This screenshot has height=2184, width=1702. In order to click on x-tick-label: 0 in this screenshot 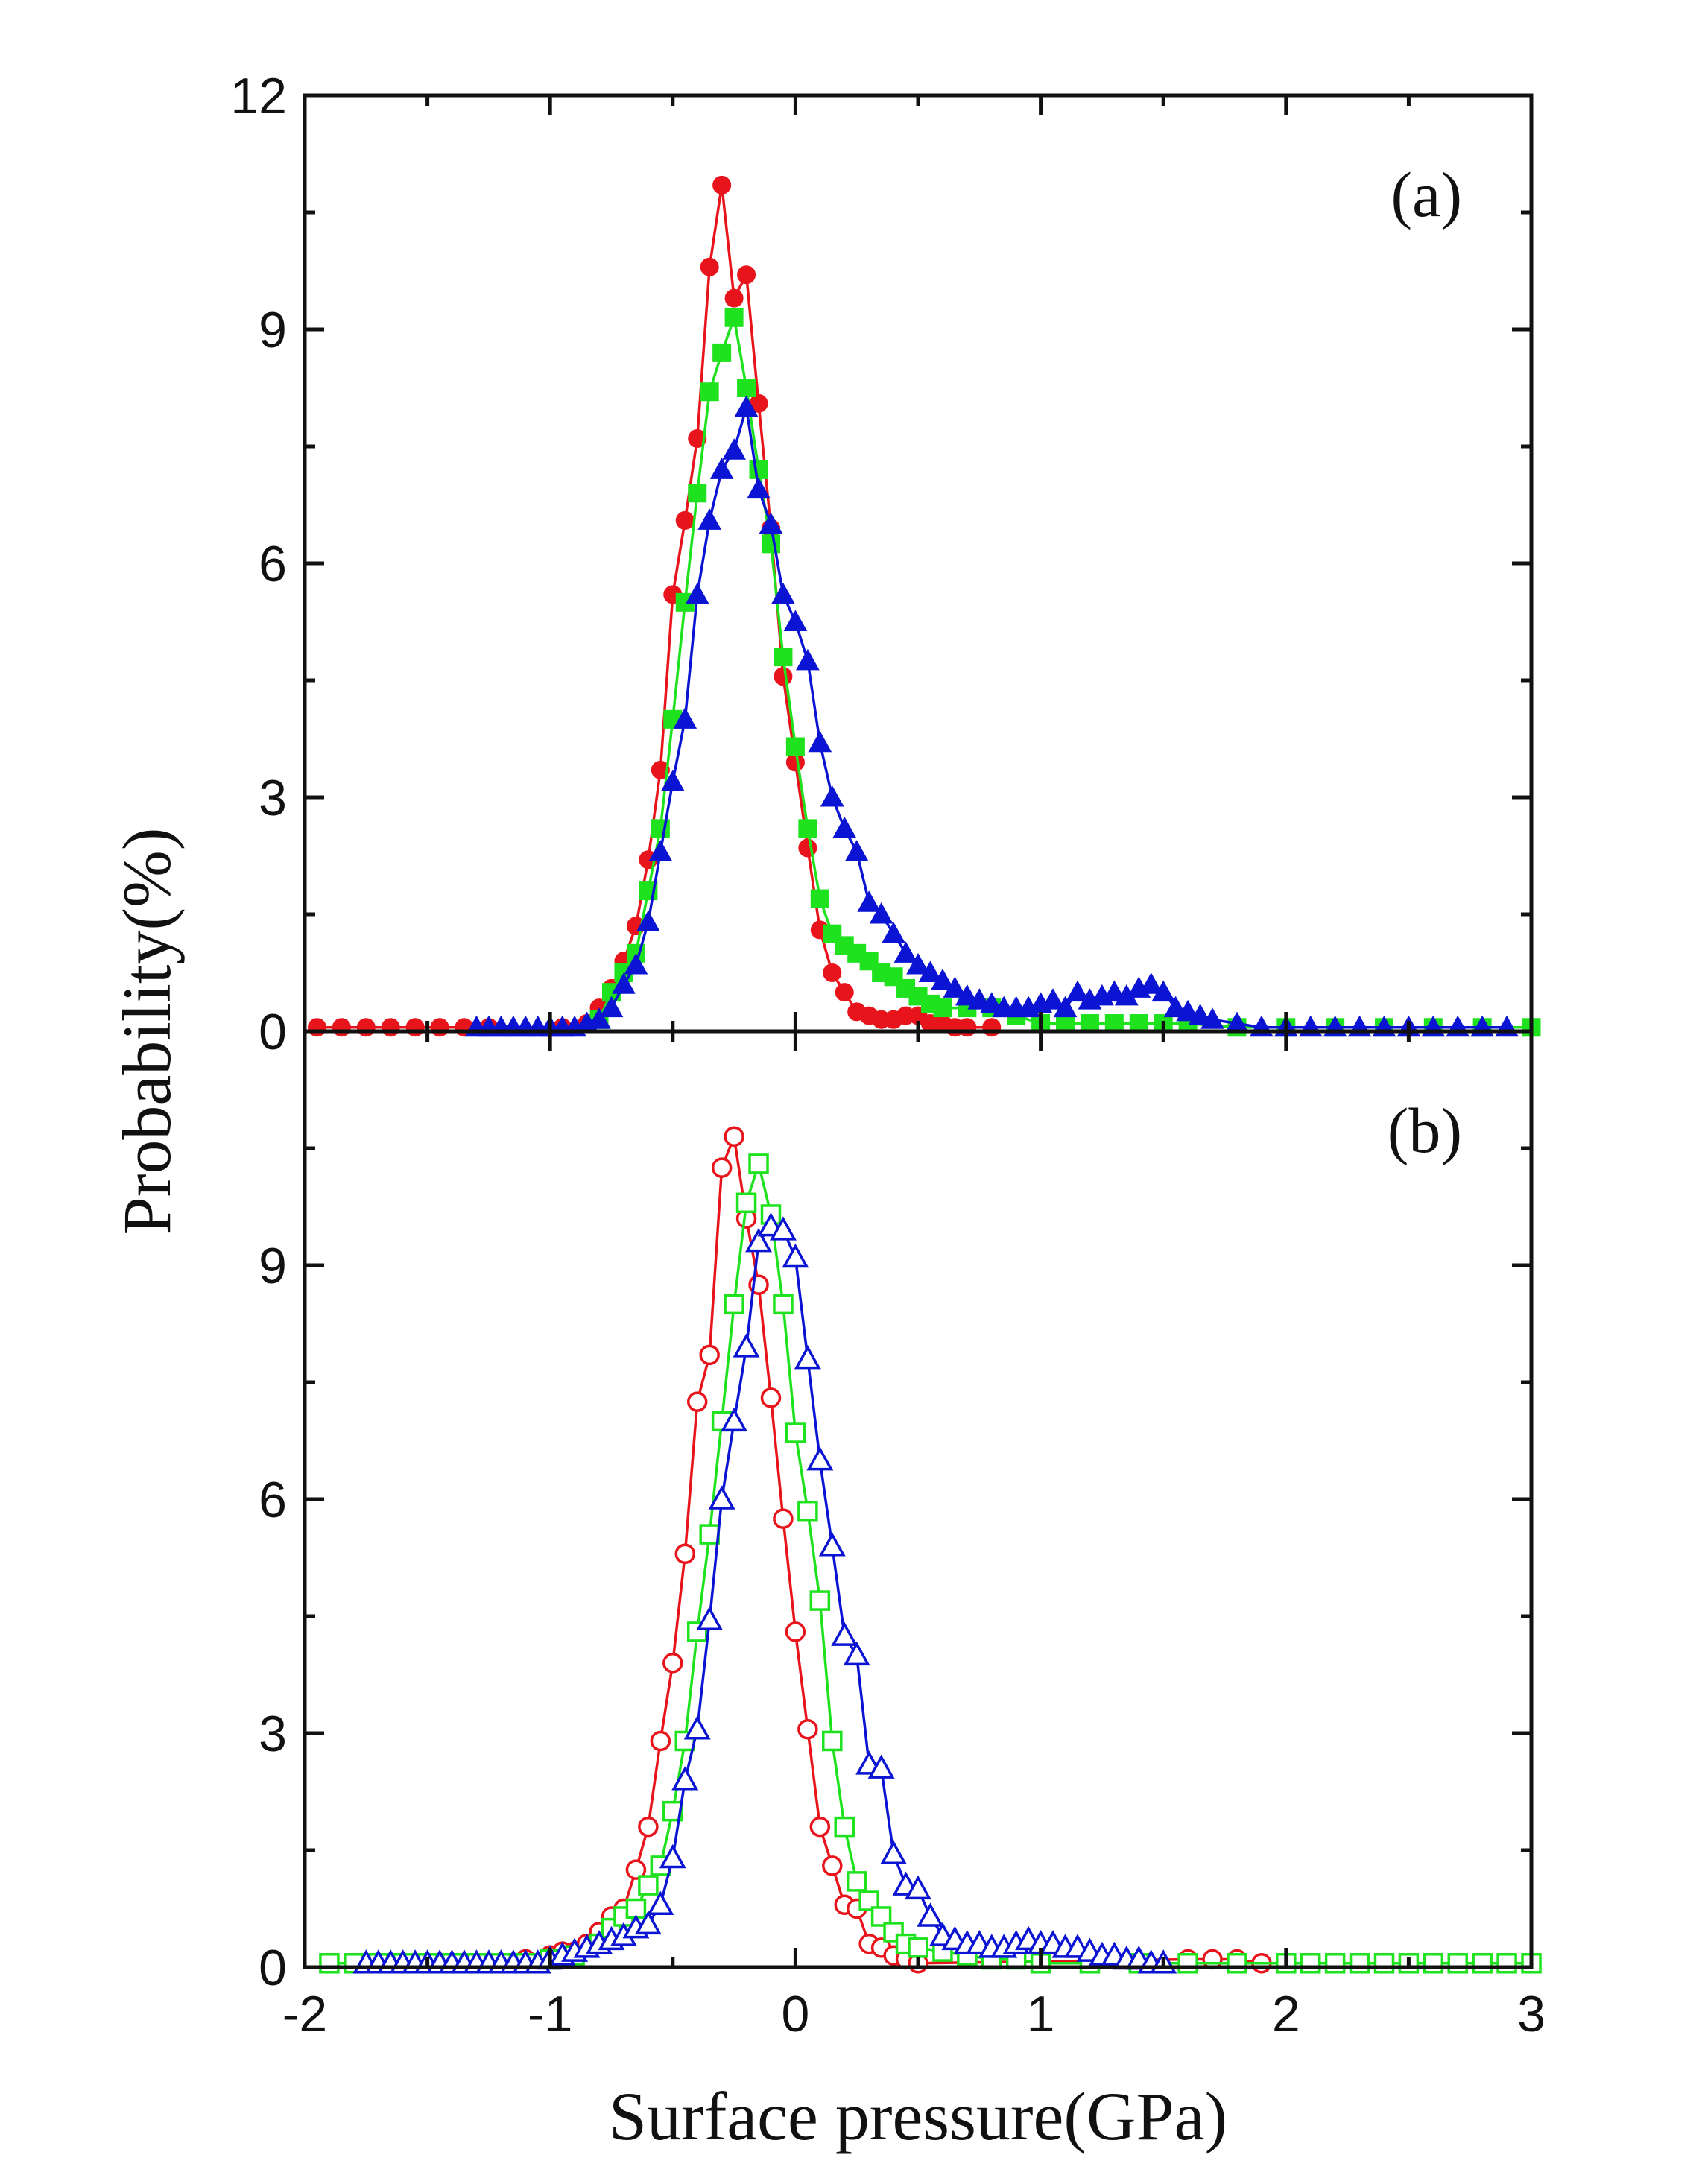, I will do `click(795, 2014)`.